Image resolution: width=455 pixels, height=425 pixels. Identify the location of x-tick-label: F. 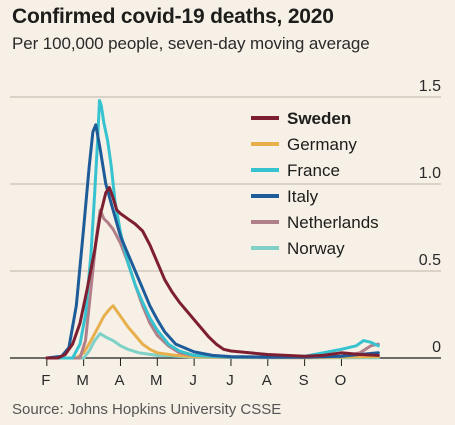
(45, 380).